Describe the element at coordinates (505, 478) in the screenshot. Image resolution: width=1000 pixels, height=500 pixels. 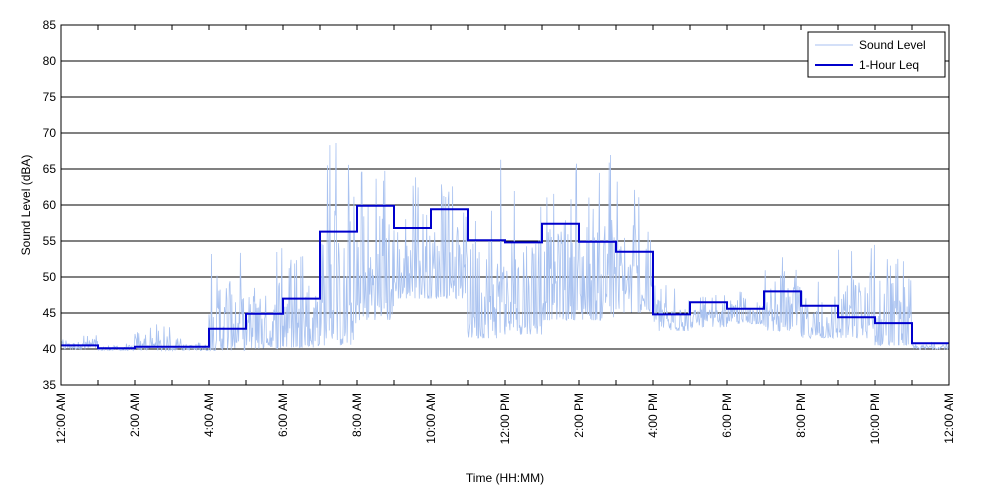
I see `x-axis-title: Time (HH:MM)` at that location.